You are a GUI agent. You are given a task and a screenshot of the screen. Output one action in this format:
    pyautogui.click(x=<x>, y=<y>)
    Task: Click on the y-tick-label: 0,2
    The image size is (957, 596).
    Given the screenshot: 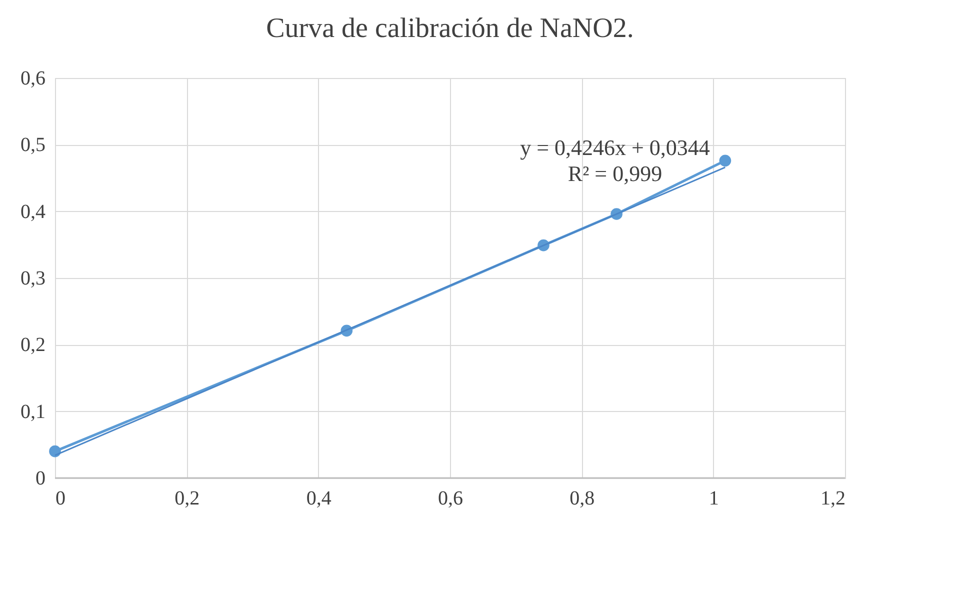 What is the action you would take?
    pyautogui.click(x=33, y=345)
    